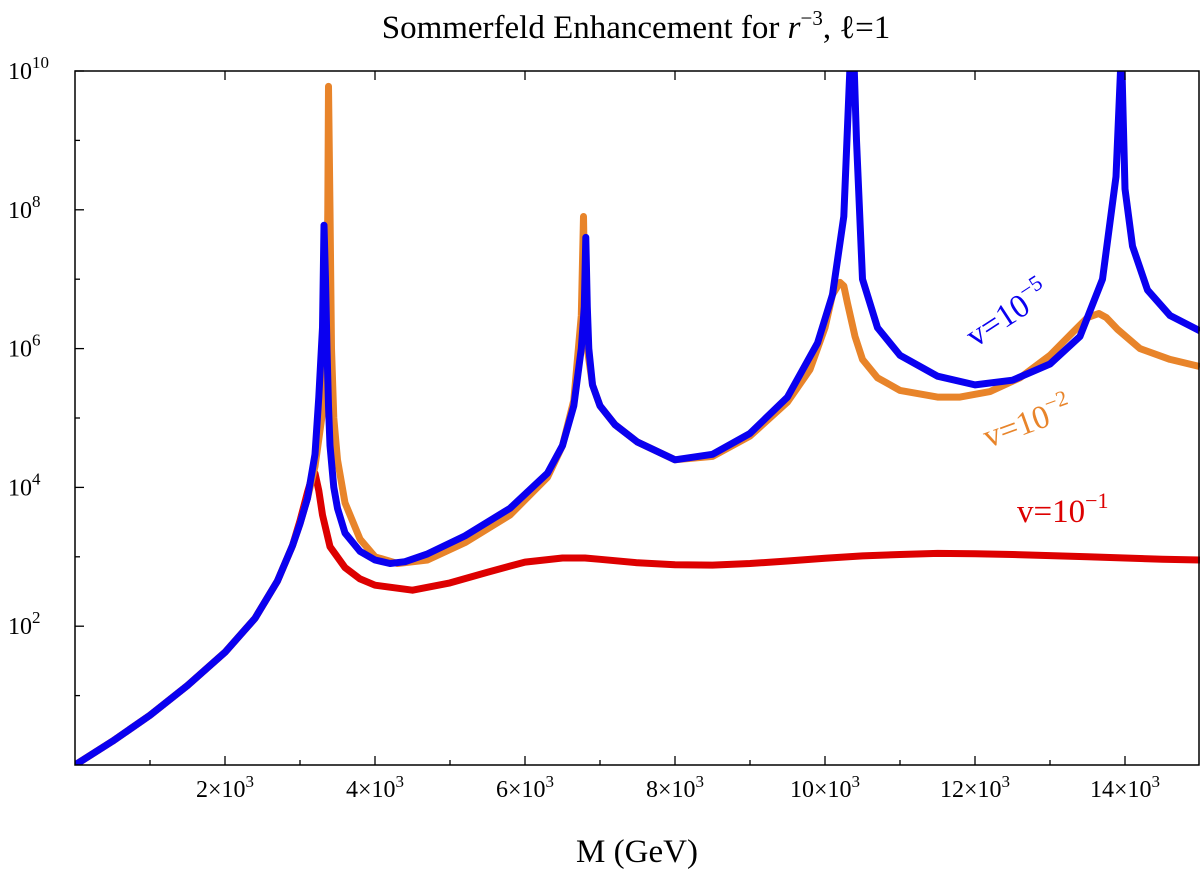 The image size is (1200, 871). Describe the element at coordinates (1026, 420) in the screenshot. I see `series-label-1: v=10−2` at that location.